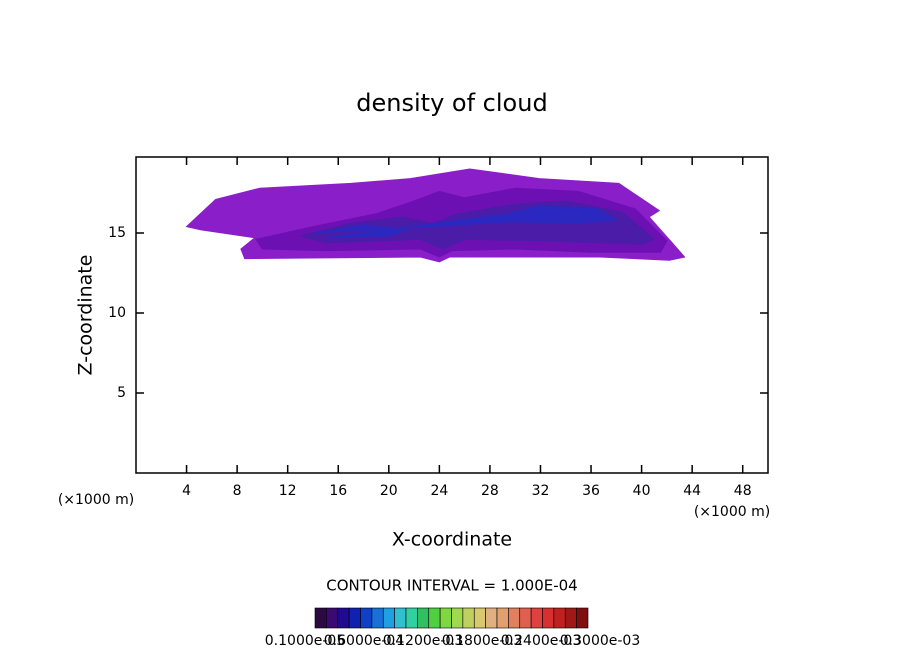 Image resolution: width=904 pixels, height=654 pixels. What do you see at coordinates (423, 641) in the screenshot?
I see `colorbar-label: 0.1200e-03` at bounding box center [423, 641].